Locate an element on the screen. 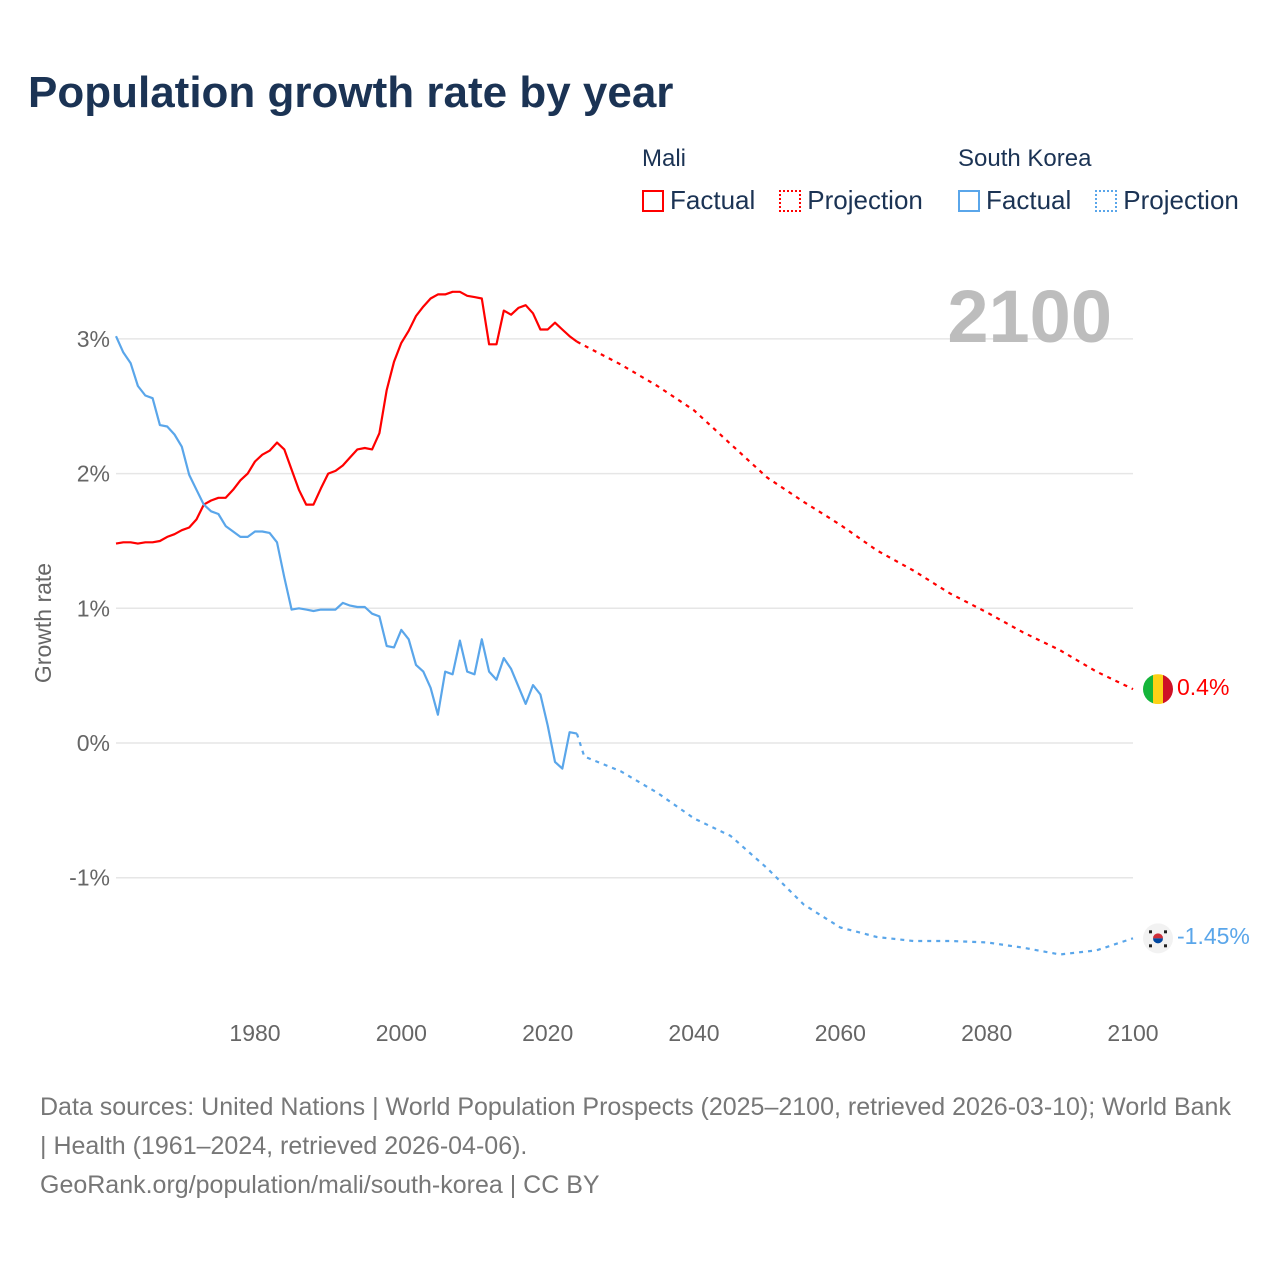 The height and width of the screenshot is (1280, 1280). y-tick-label: 3% is located at coordinates (93, 339).